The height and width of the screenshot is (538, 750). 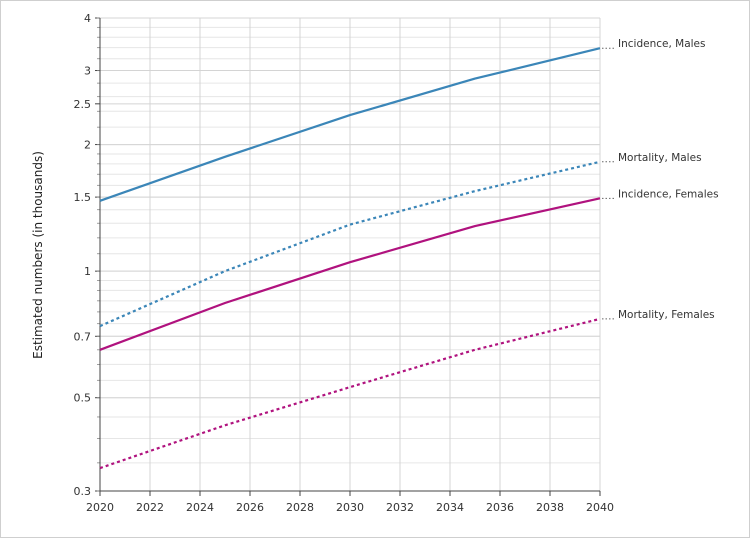 I want to click on y-tick-label: 3, so click(x=87, y=71).